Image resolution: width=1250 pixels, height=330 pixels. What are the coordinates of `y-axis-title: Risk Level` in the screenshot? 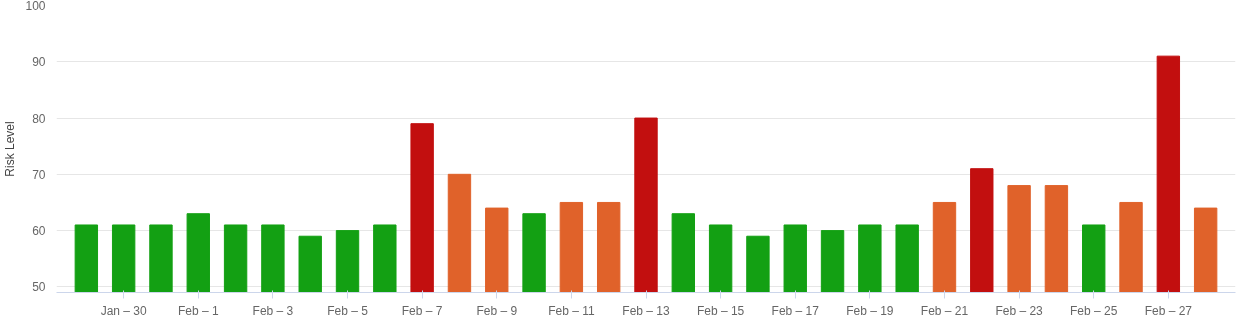 It's located at (10, 149).